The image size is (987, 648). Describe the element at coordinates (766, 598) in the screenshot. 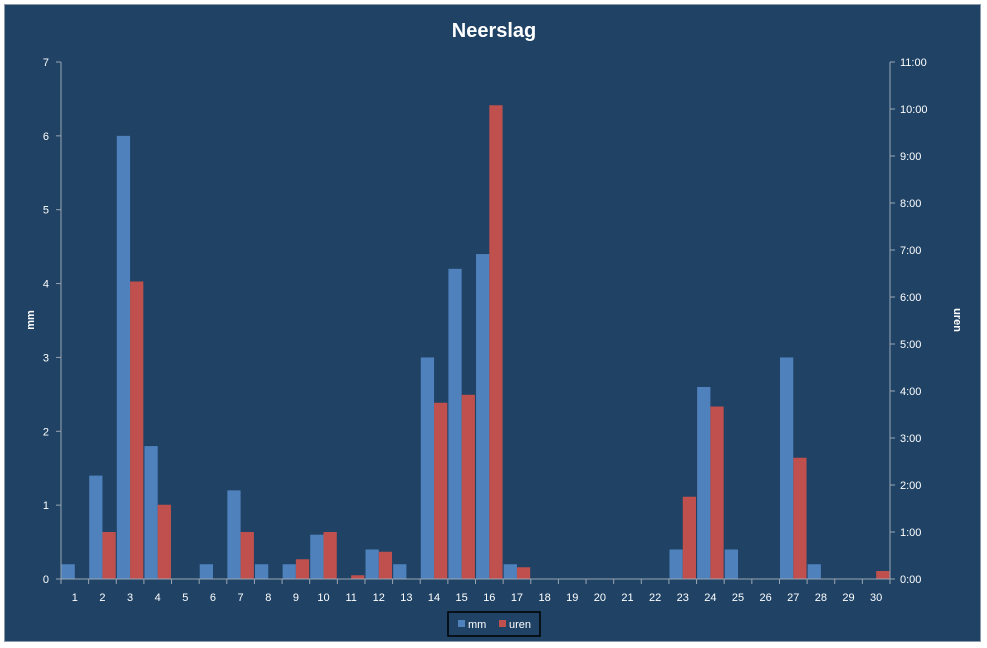

I see `x-tick-label: 26` at that location.